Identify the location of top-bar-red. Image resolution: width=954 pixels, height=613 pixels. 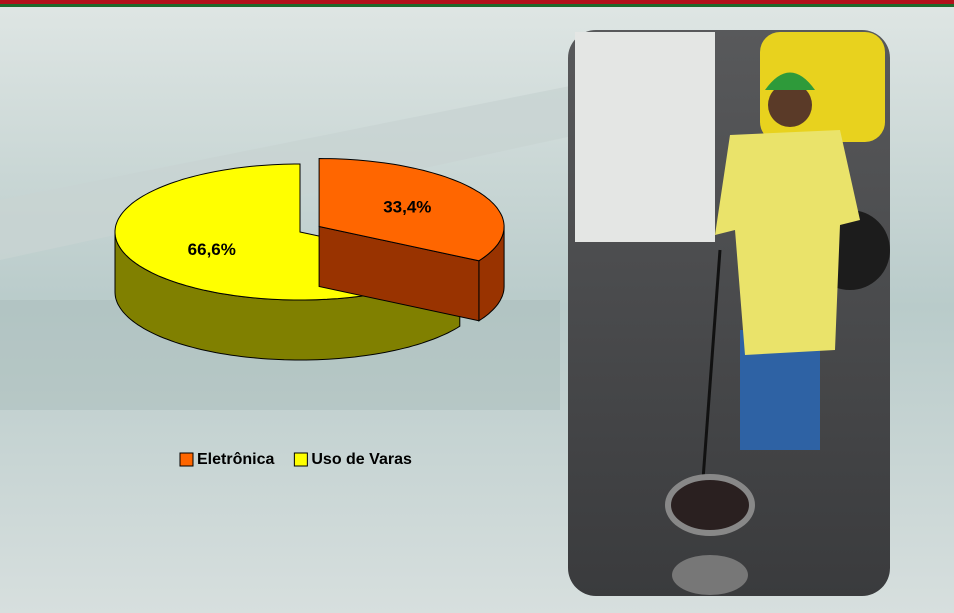
(477, 2).